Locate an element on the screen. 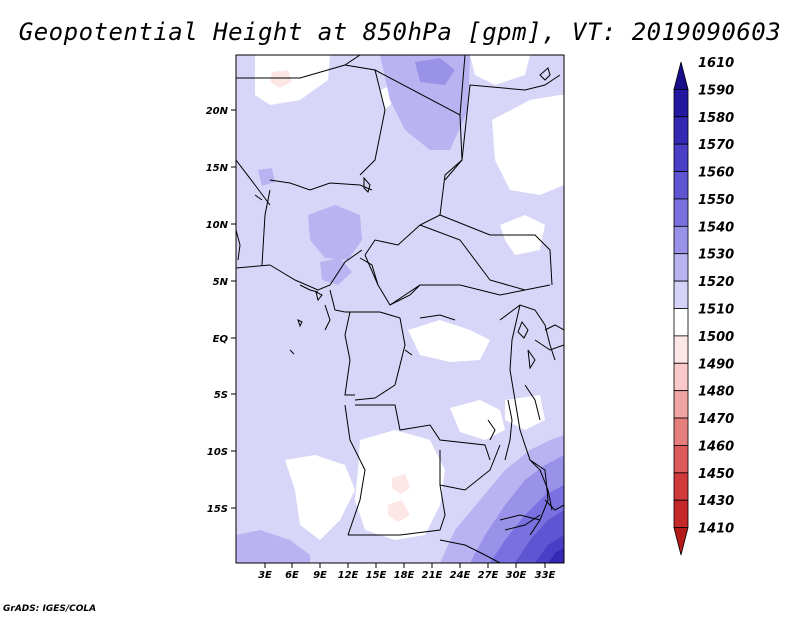 The height and width of the screenshot is (618, 800). lat-label-5s: 5S is located at coordinates (221, 395).